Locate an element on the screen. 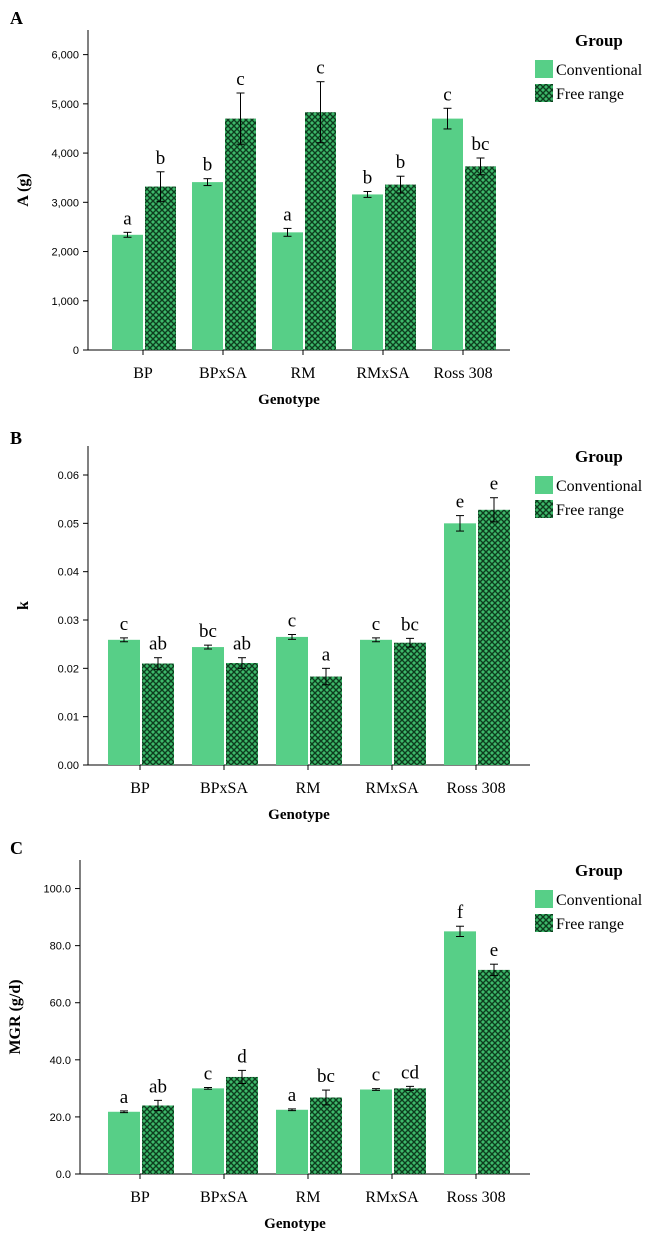 This screenshot has width=672, height=1242. y-tick-label: 4,000 is located at coordinates (65, 154).